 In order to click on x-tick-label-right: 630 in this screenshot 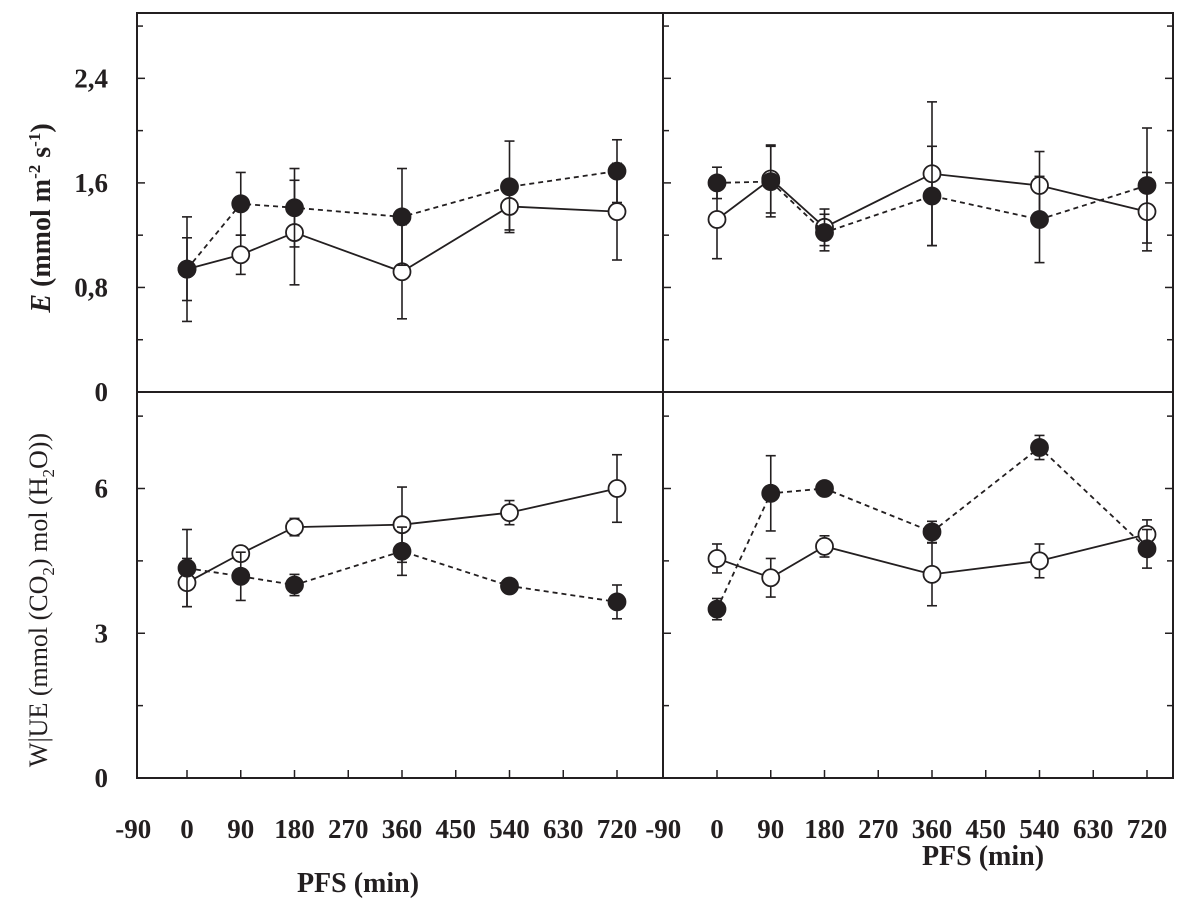, I will do `click(1093, 829)`.